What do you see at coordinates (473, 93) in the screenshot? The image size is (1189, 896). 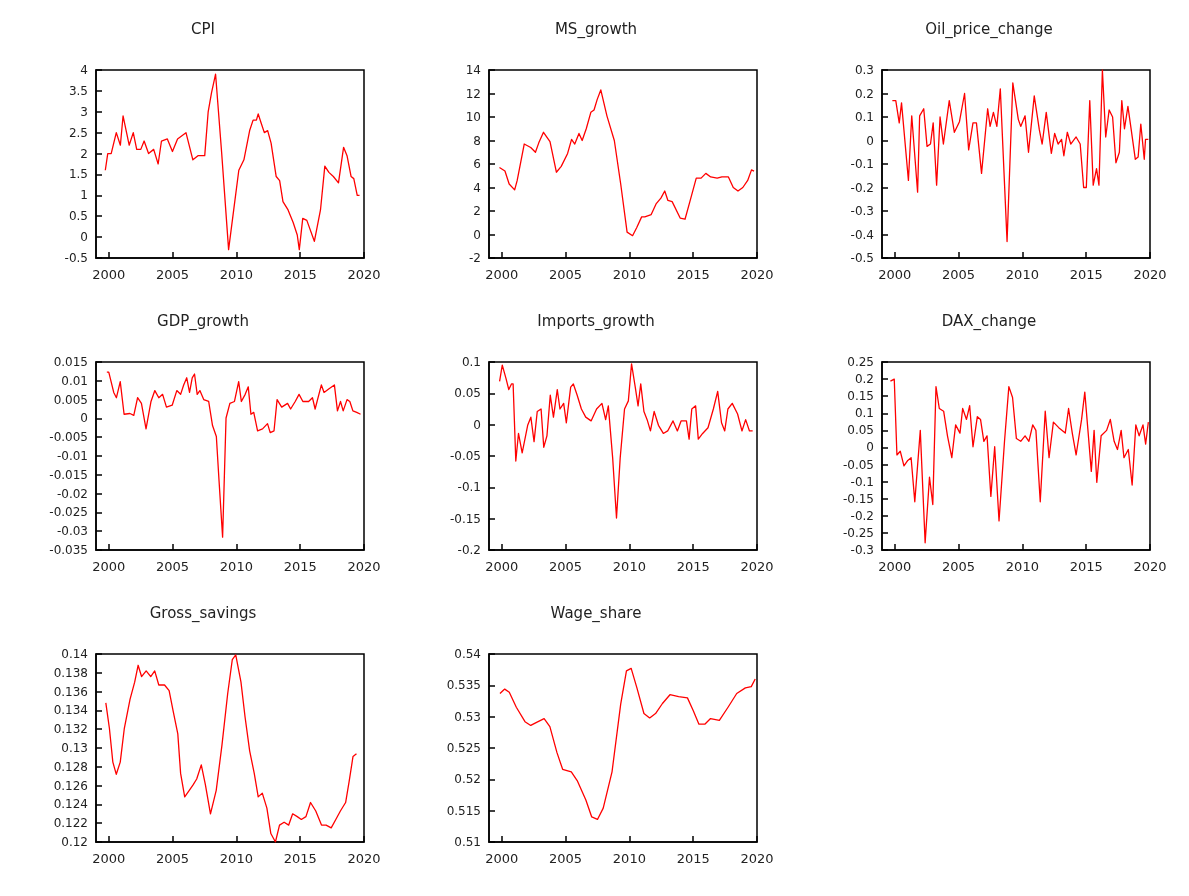 I see `y-tick-label: 12` at bounding box center [473, 93].